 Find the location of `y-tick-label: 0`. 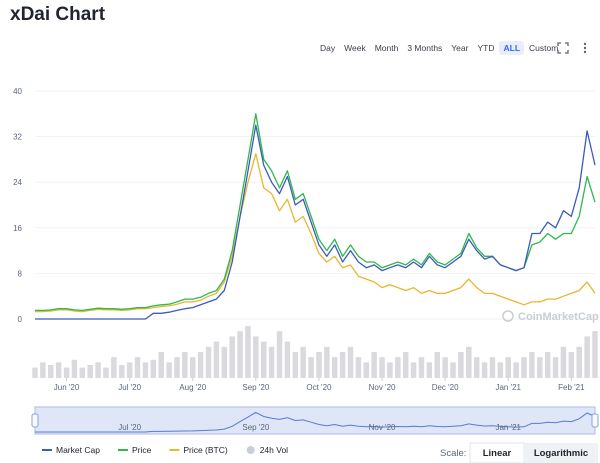

y-tick-label: 0 is located at coordinates (20, 319).